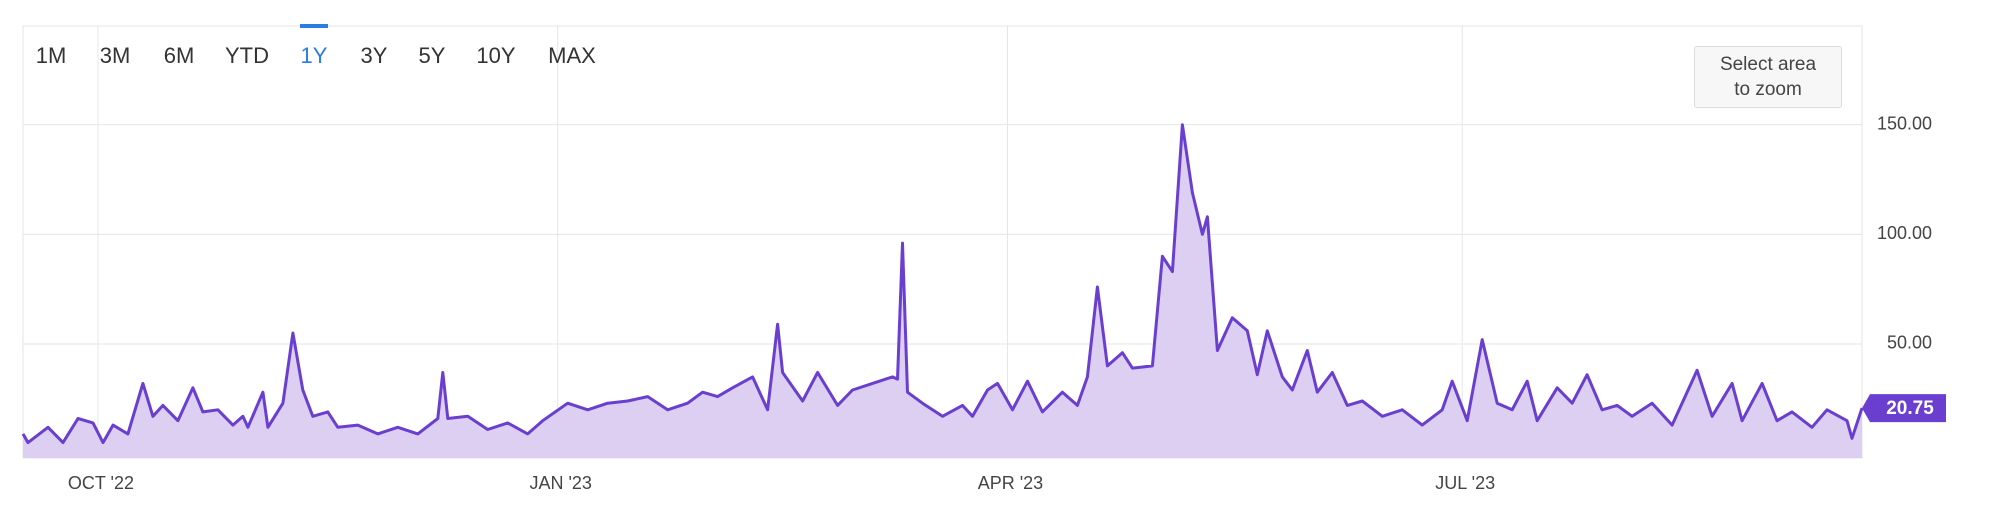 This screenshot has height=508, width=2000. Describe the element at coordinates (1465, 483) in the screenshot. I see `x-tick-label: JUL '23` at that location.